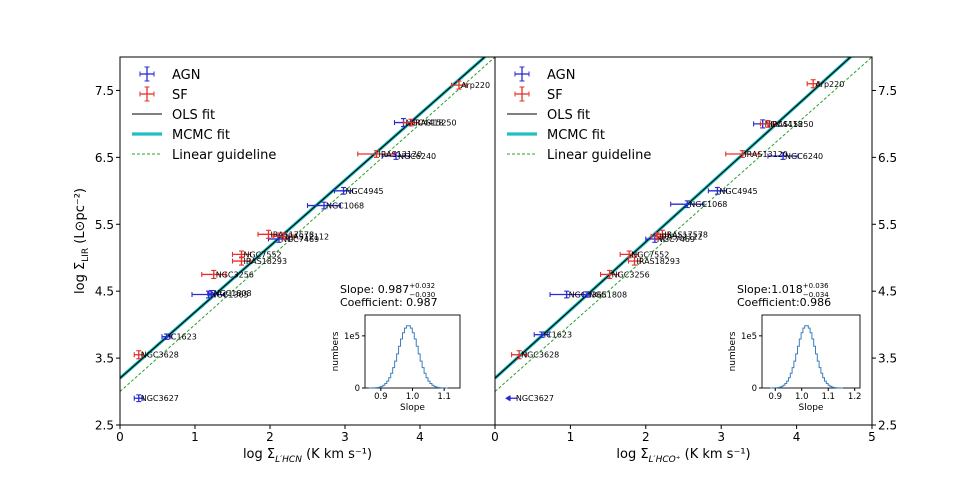 This screenshot has height=485, width=969. I want to click on data-point-iras13120: IRAS13120, so click(390, 154).